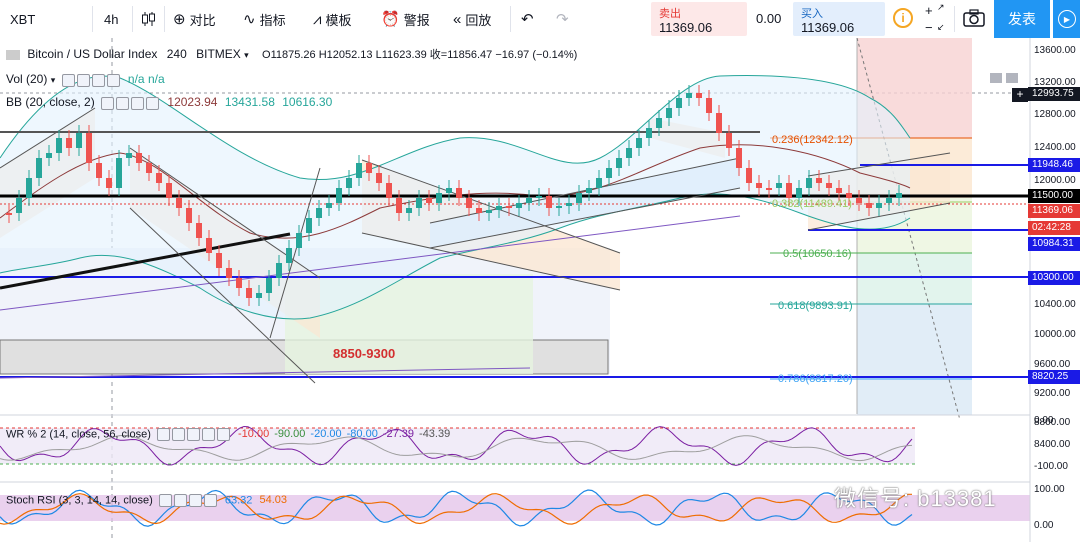  What do you see at coordinates (92, 54) in the screenshot?
I see `symbol-title: Bitcoin / US Dollar Index` at bounding box center [92, 54].